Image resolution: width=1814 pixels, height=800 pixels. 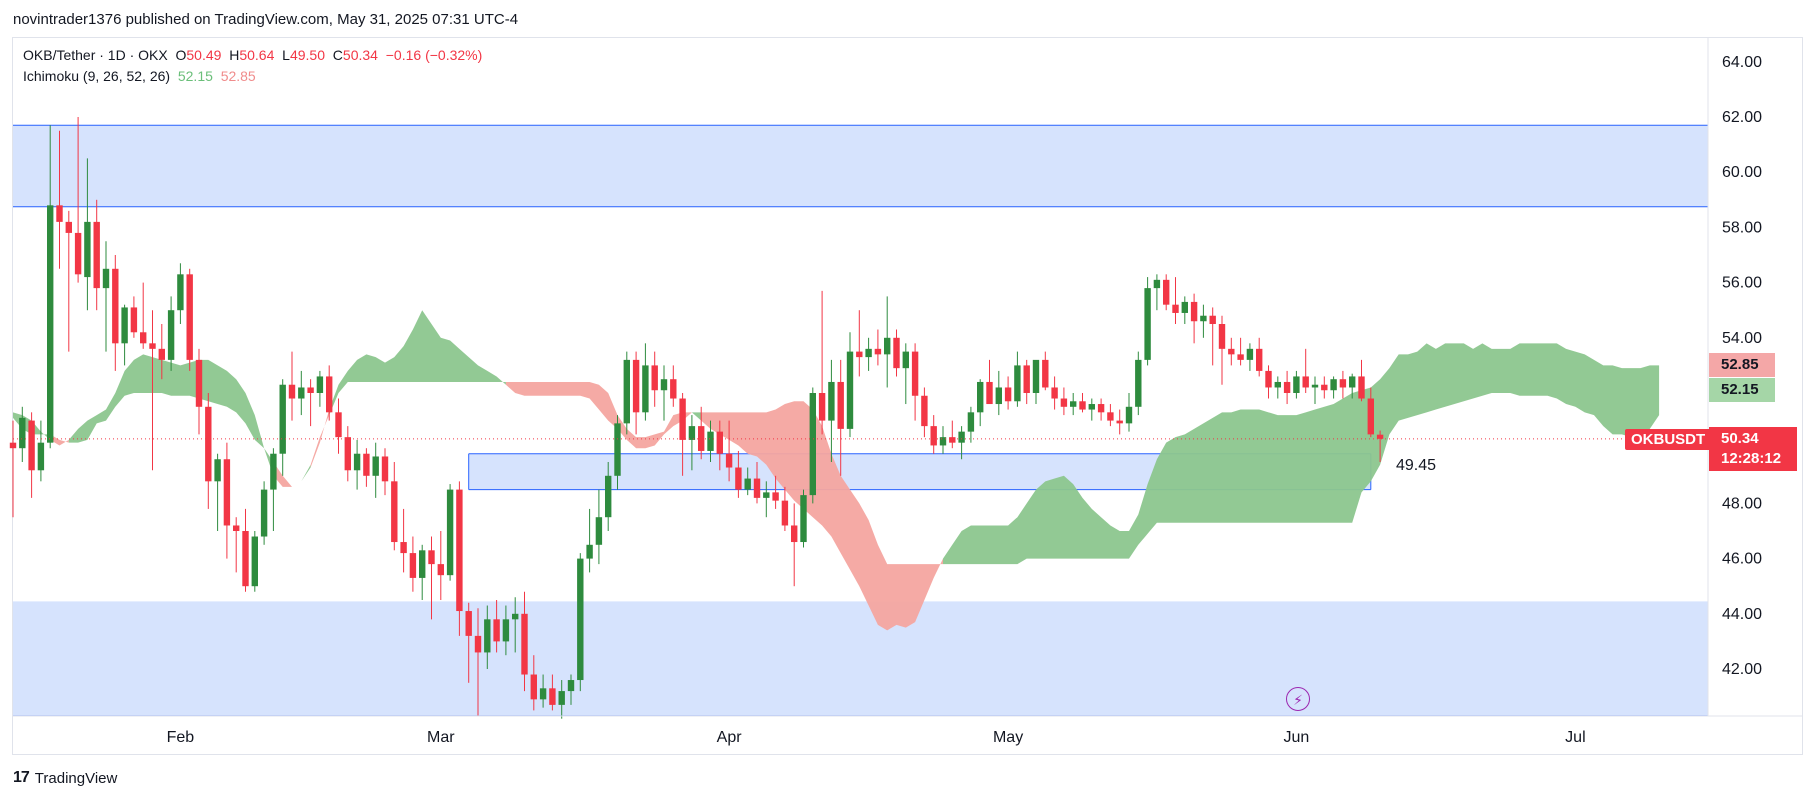 What do you see at coordinates (1297, 737) in the screenshot?
I see `x-tick-label: Jun` at bounding box center [1297, 737].